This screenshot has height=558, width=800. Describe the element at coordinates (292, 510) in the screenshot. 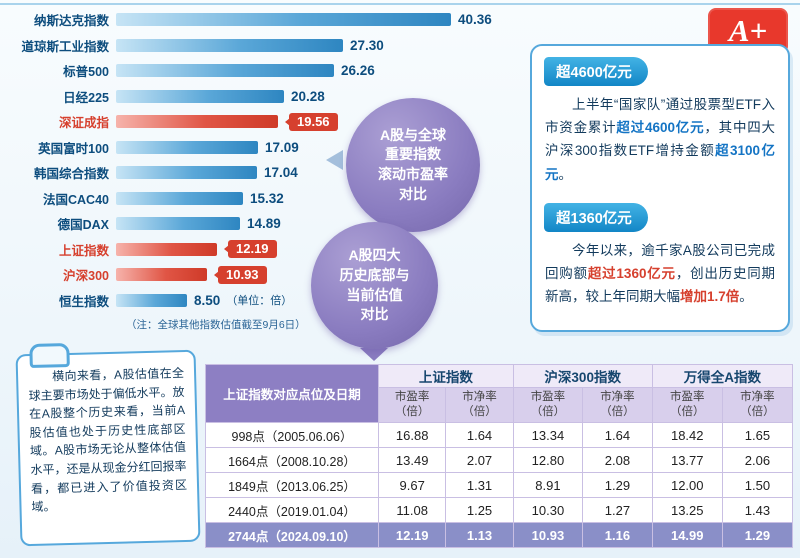

I see `table-row-label: 2440点（2019.01.04）` at that location.